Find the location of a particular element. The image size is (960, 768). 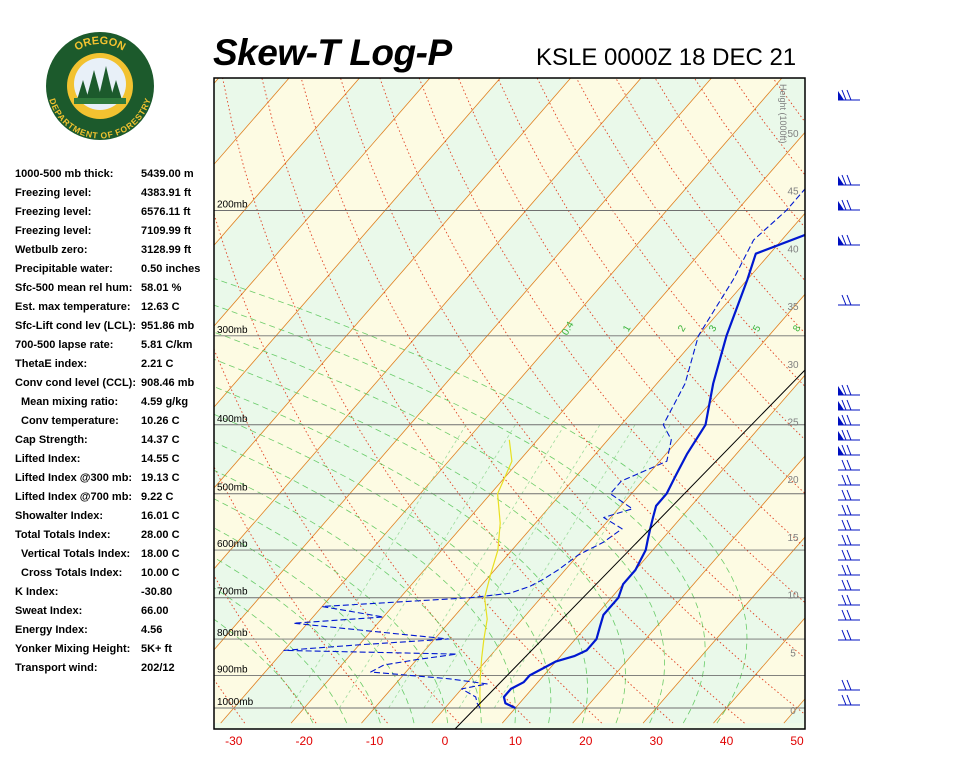

stat-value: 16.01 C is located at coordinates (160, 516).